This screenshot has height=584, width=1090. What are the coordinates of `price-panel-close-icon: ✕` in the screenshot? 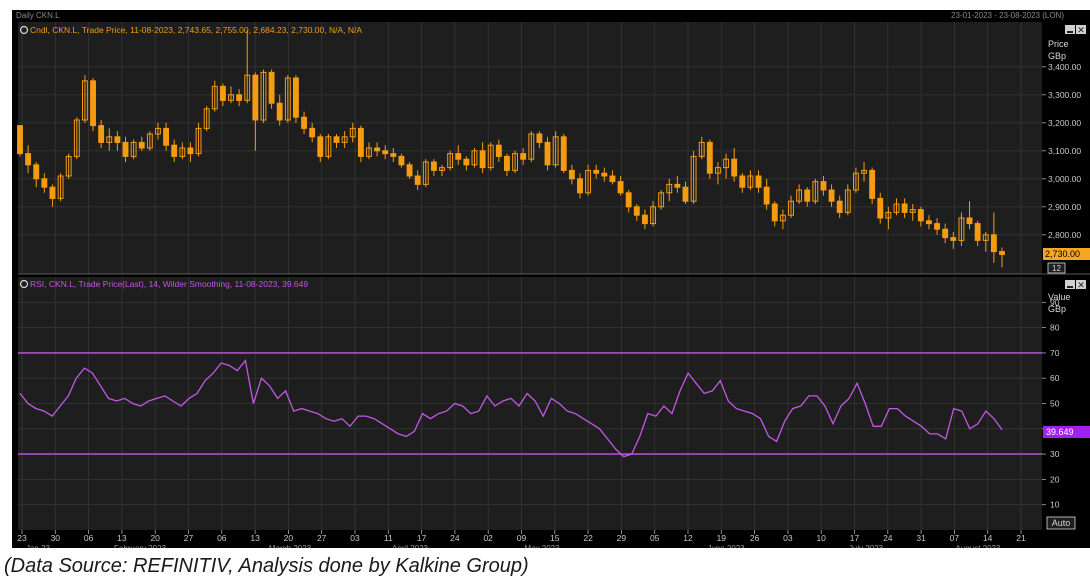 It's located at (1081, 30).